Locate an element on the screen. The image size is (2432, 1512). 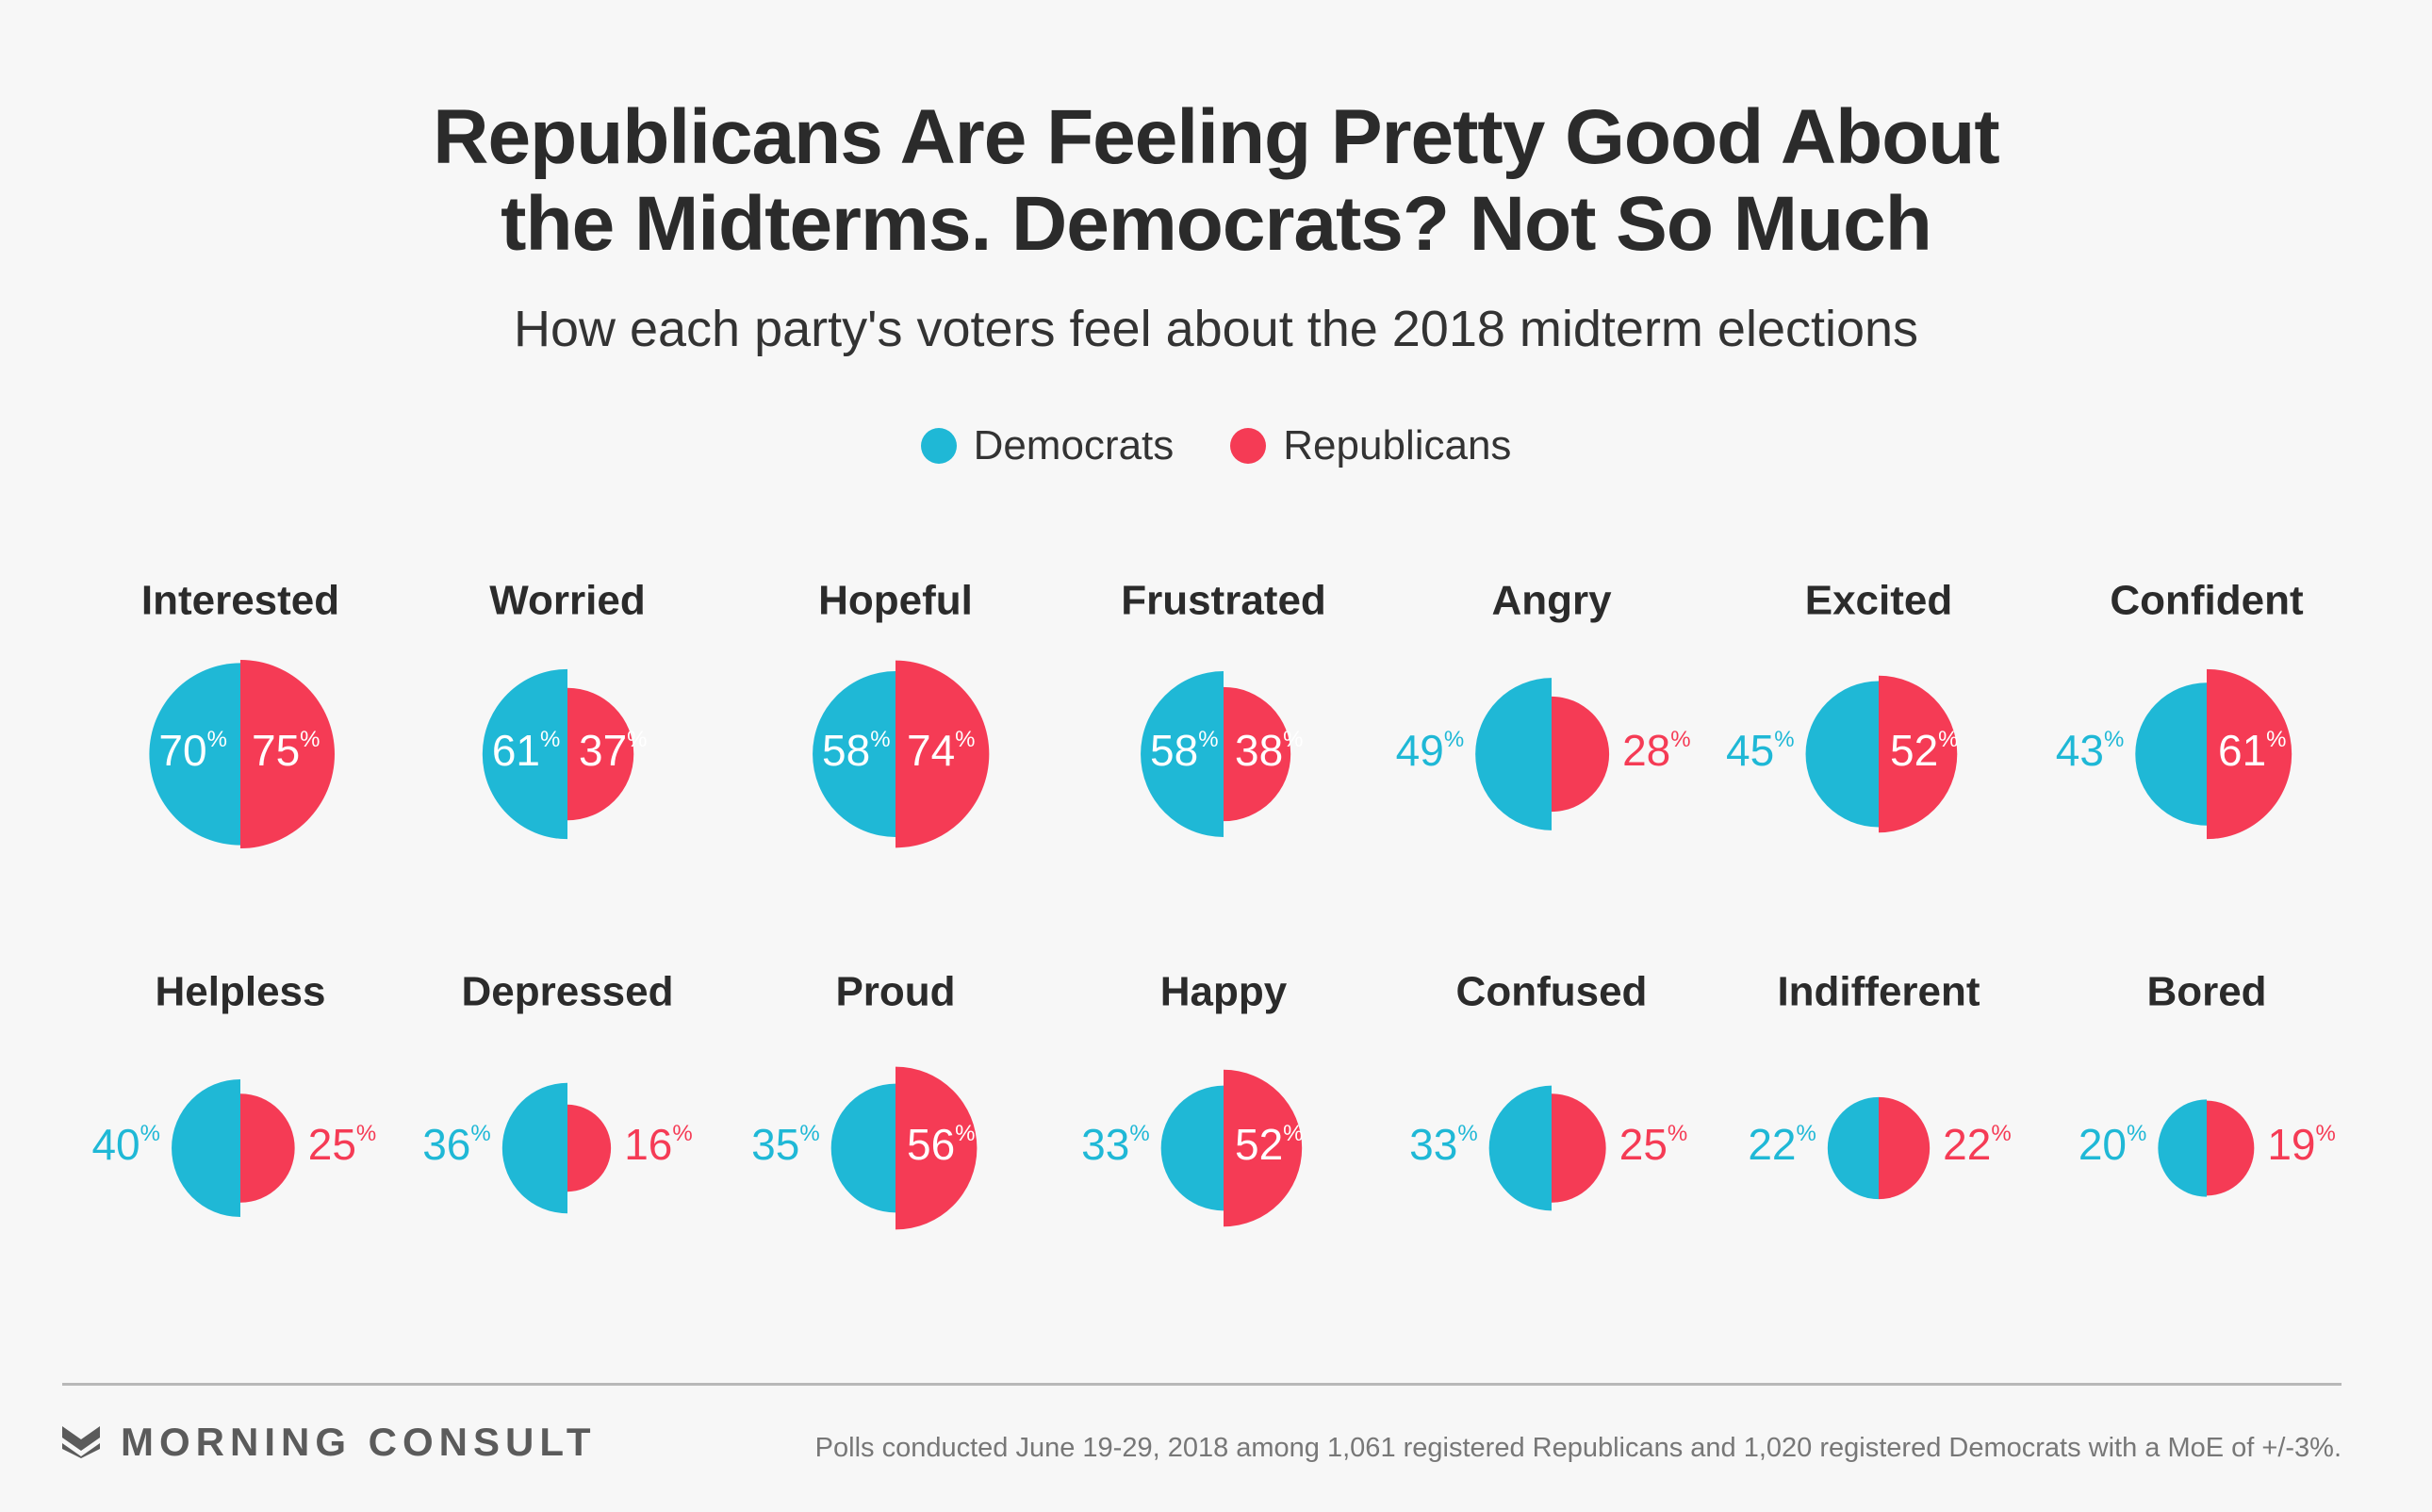
democrats-half-worried is located at coordinates (524, 754).